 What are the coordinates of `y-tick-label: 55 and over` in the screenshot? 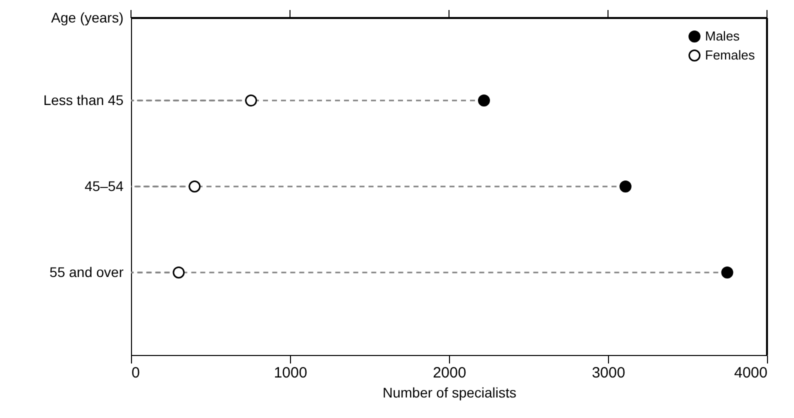 It's located at (87, 272).